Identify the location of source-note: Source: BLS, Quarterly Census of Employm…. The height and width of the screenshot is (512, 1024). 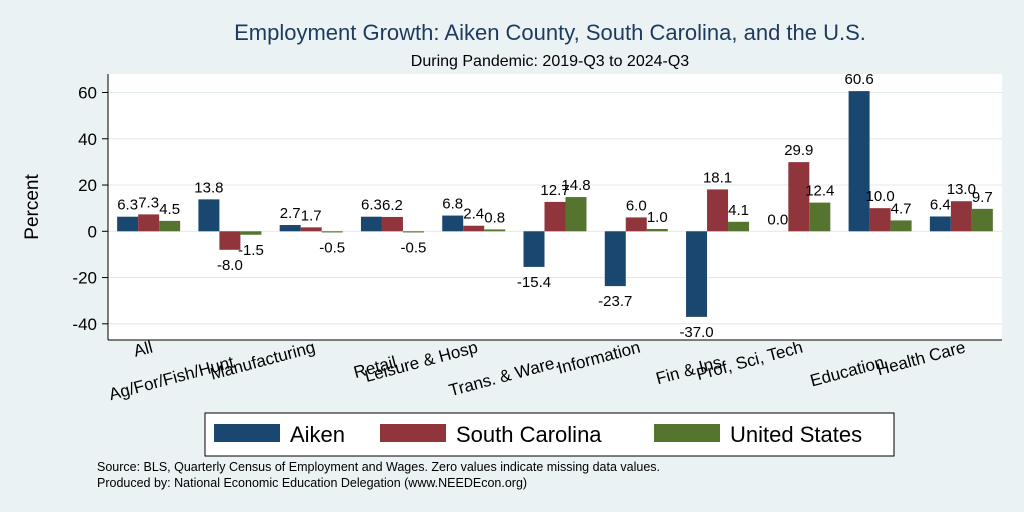
(378, 467).